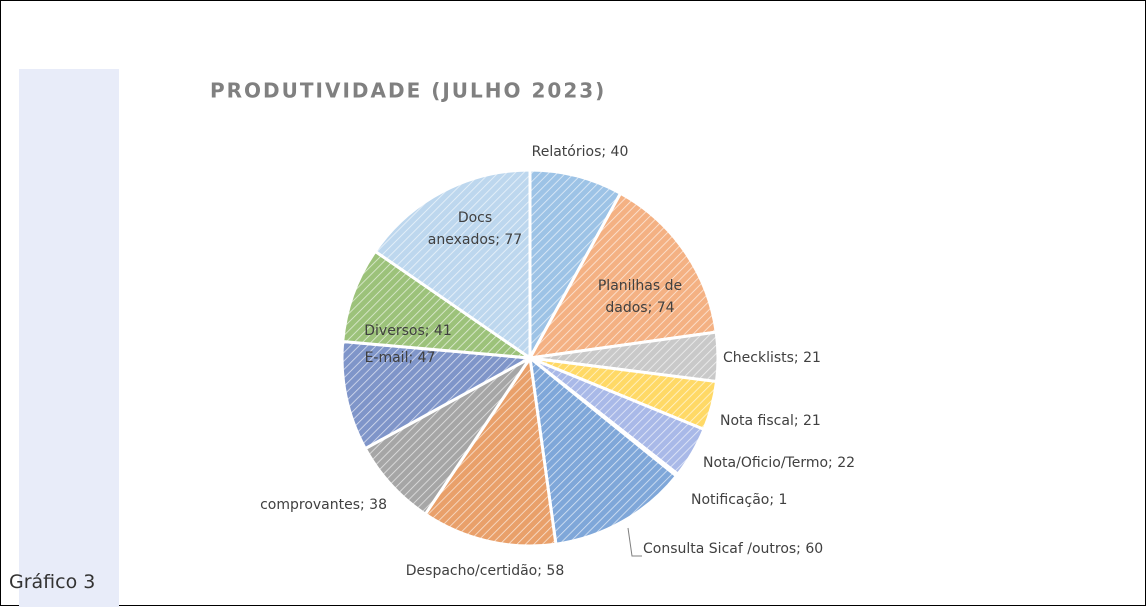  Describe the element at coordinates (772, 358) in the screenshot. I see `data-label: Checklists; 21` at that location.